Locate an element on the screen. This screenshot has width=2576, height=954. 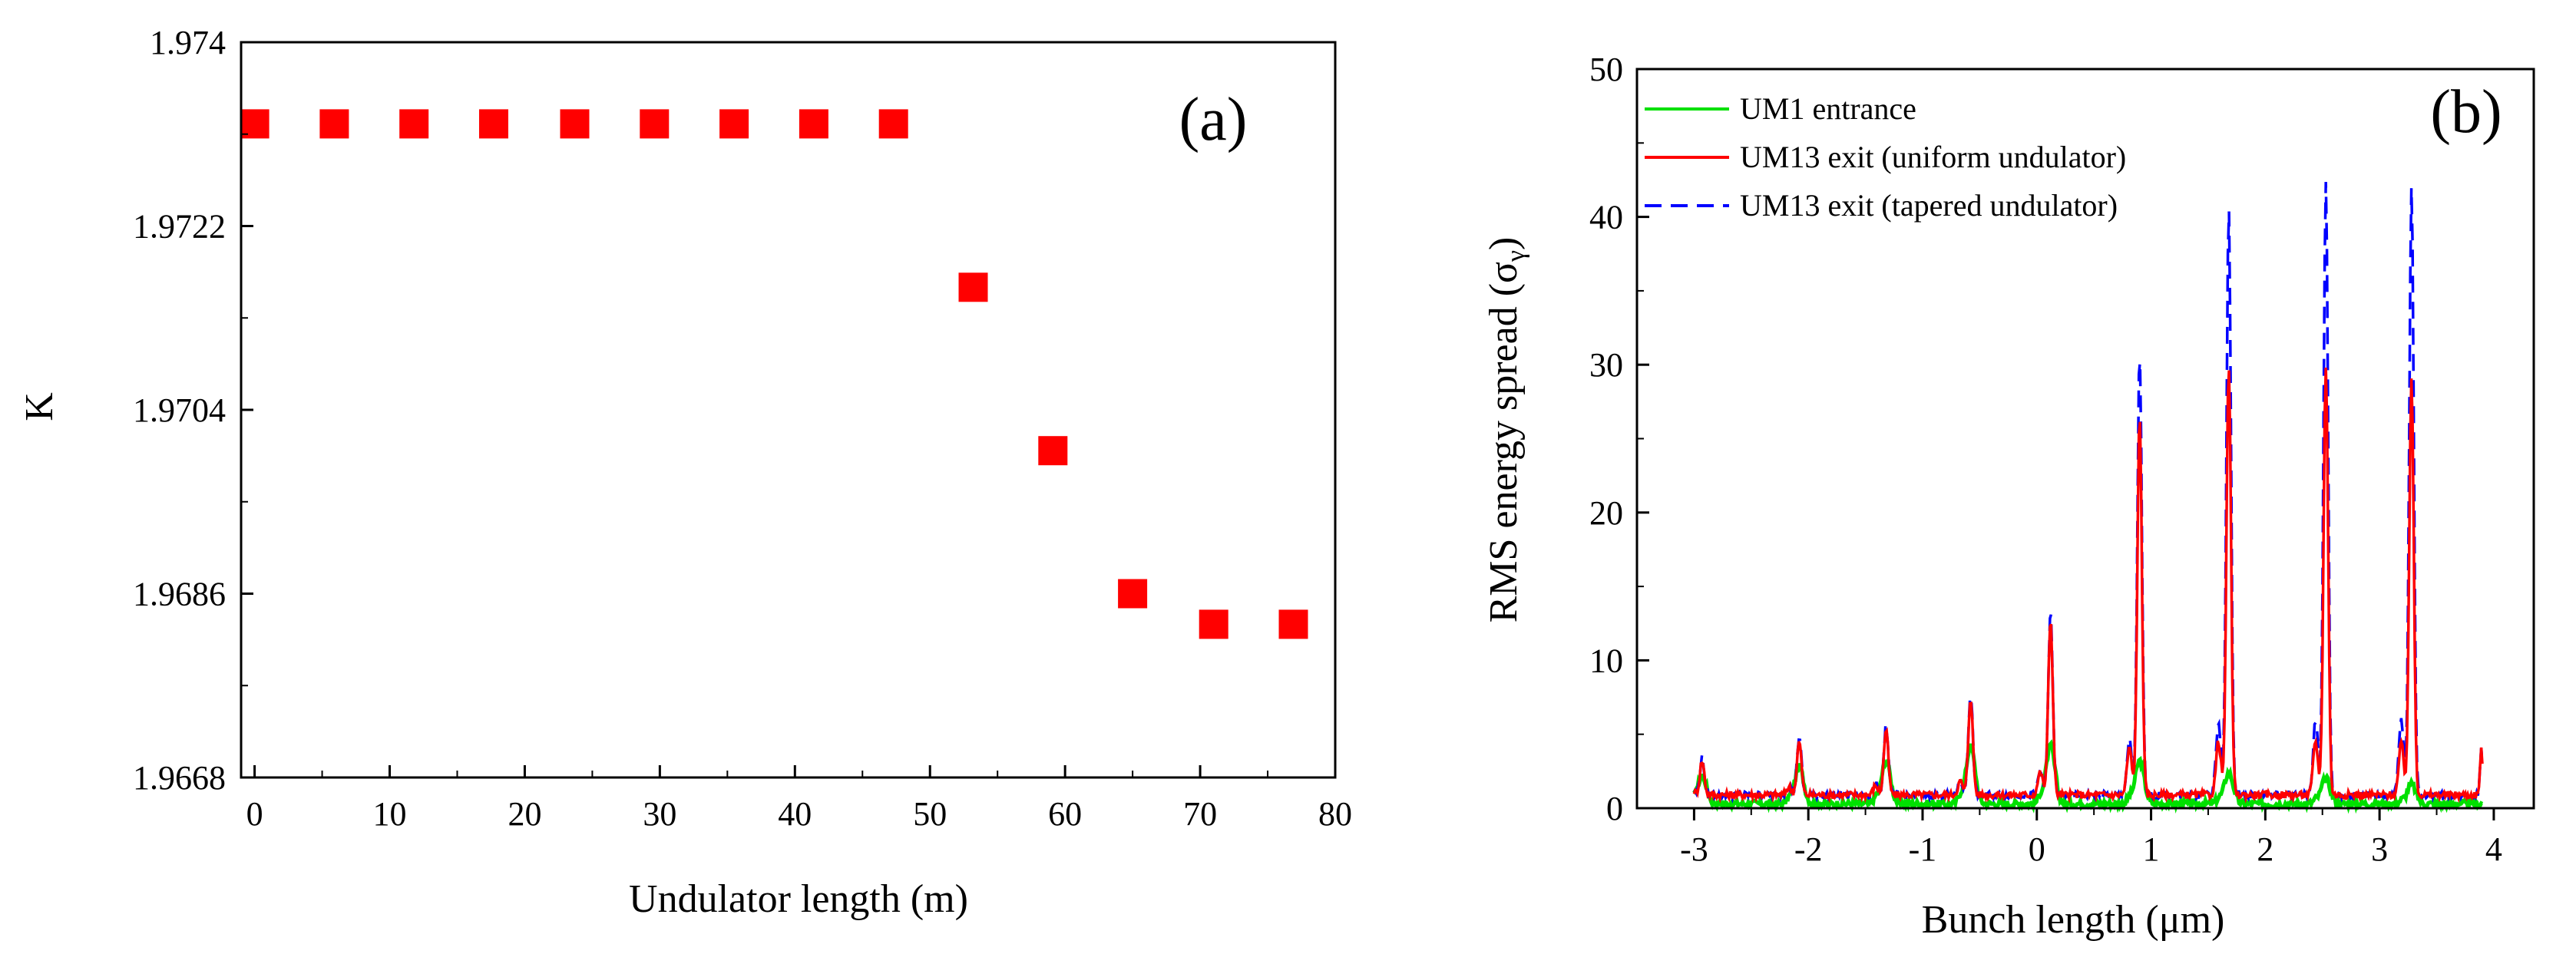
panel-b-y-tick-label-4: 40 is located at coordinates (1606, 217).